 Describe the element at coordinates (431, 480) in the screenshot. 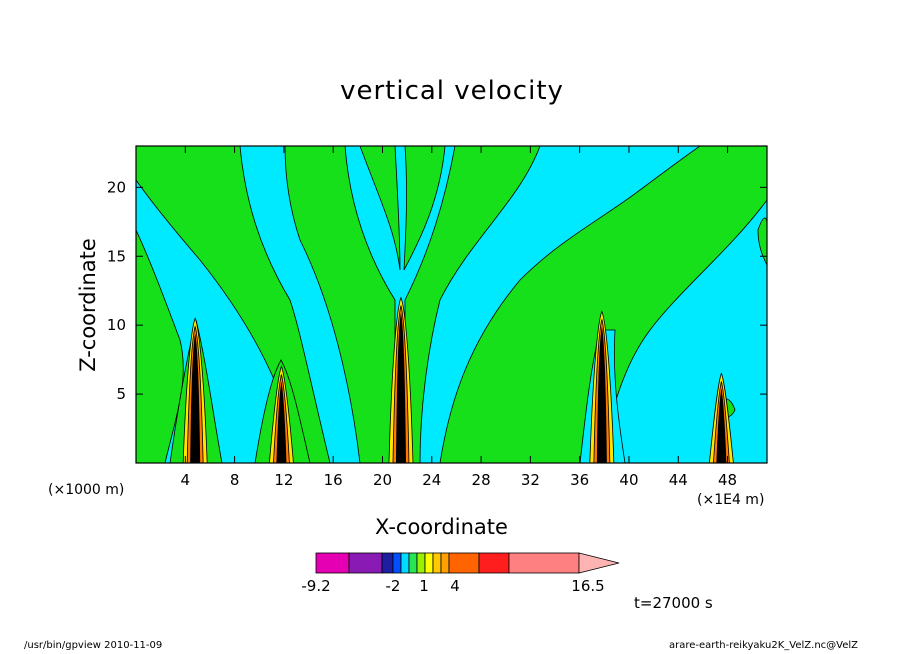

I see `x-tick-label: 24` at that location.